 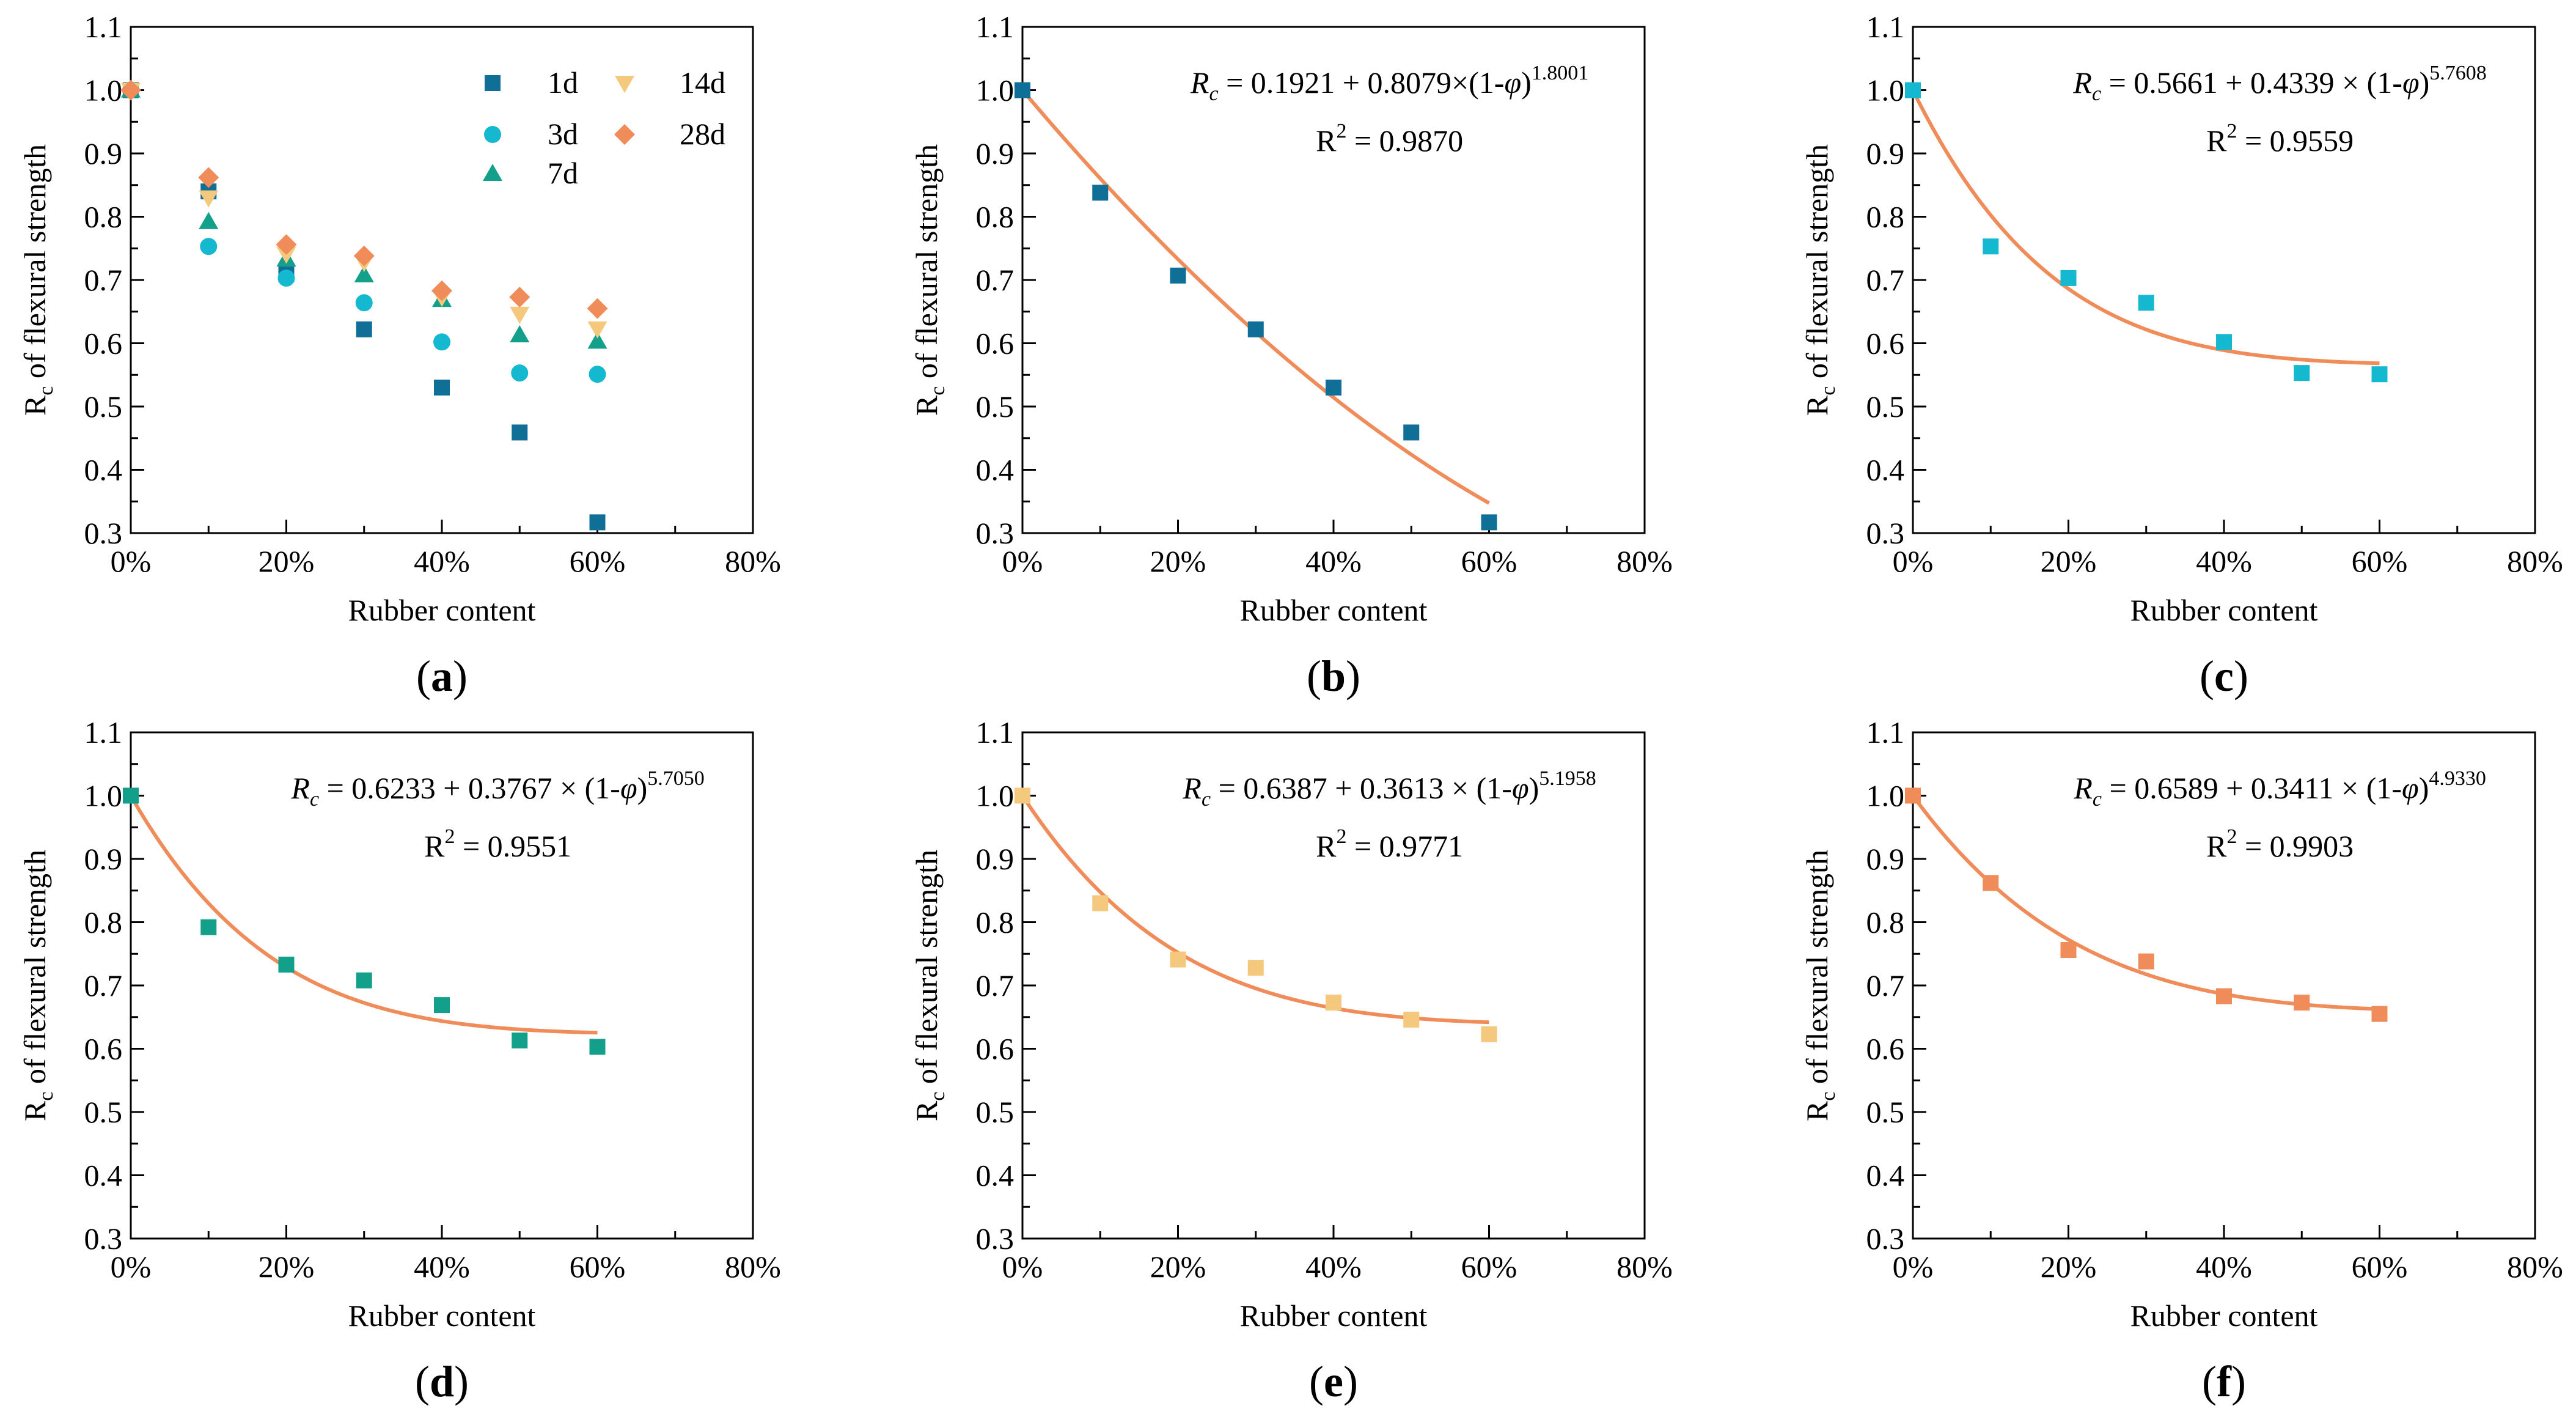 What do you see at coordinates (2251, 83) in the screenshot?
I see `equation-body: = 0.5661 + 0.4339 × (1-` at bounding box center [2251, 83].